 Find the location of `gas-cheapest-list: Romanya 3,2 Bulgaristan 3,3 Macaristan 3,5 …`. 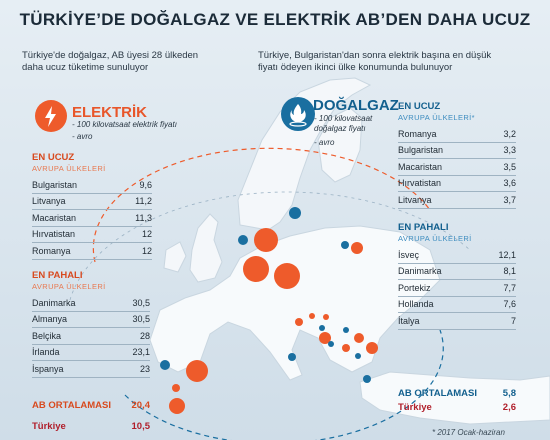

gas-cheapest-list: Romanya 3,2 Bulgaristan 3,3 Macaristan 3,5 … is located at coordinates (457, 167).